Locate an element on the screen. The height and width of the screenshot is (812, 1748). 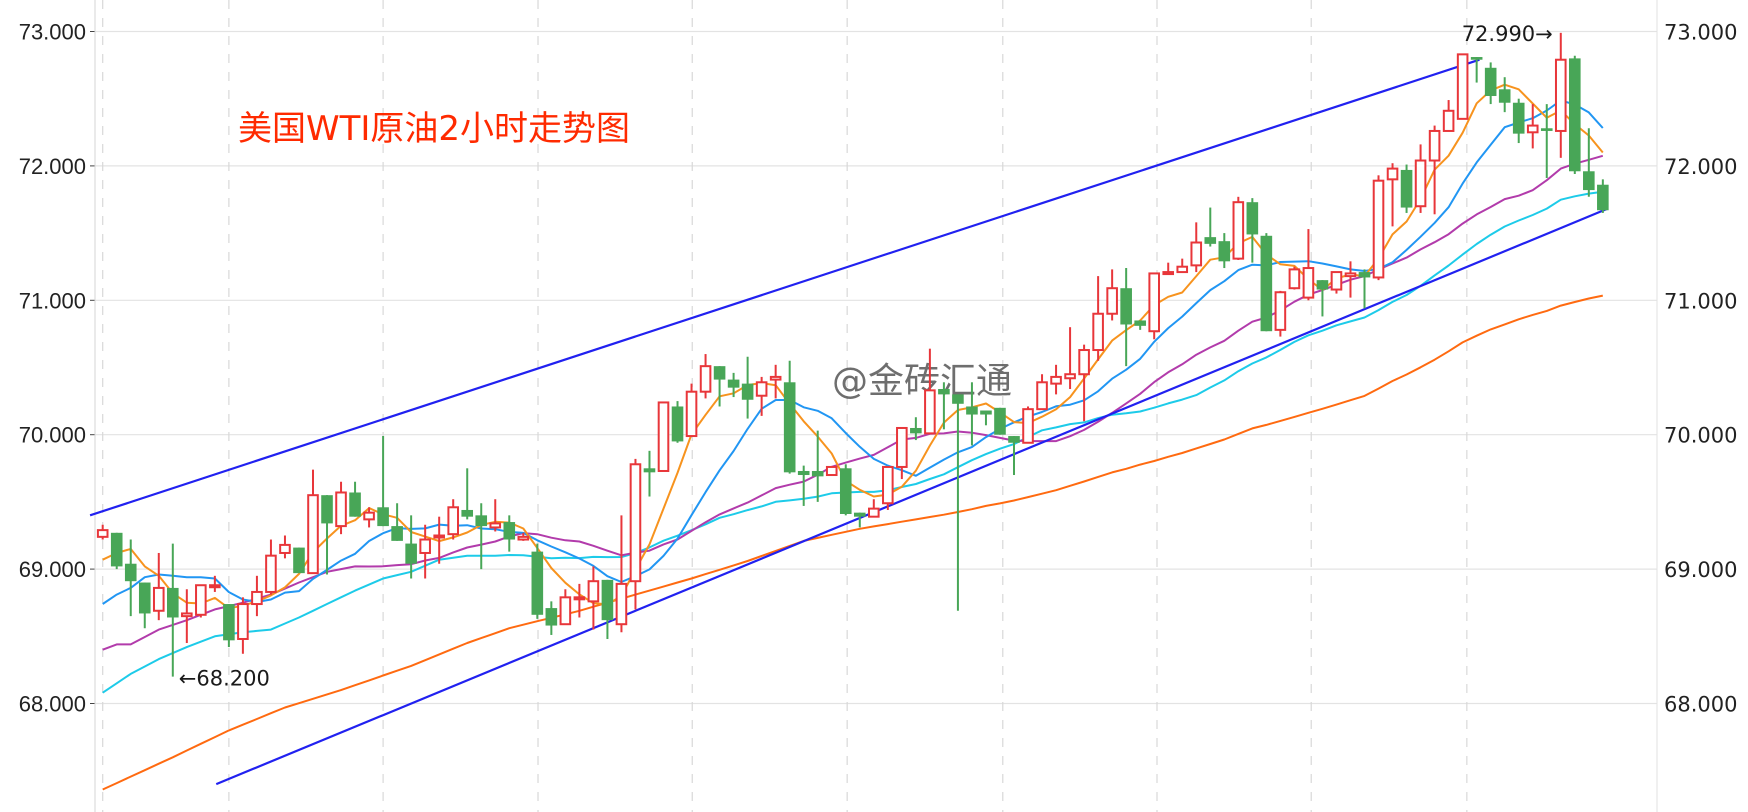
y-tick-label-right: 71.000 is located at coordinates (1700, 301).